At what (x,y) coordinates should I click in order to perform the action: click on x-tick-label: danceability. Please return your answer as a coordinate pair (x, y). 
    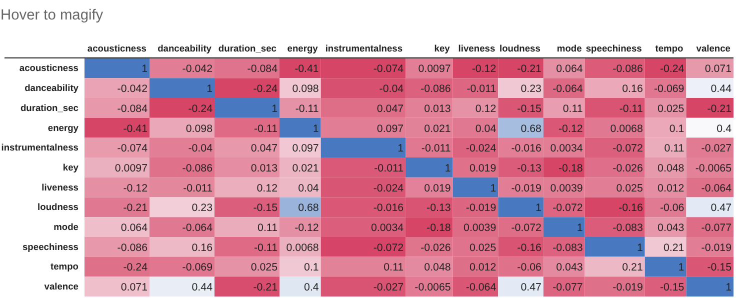
    Looking at the image, I should click on (185, 48).